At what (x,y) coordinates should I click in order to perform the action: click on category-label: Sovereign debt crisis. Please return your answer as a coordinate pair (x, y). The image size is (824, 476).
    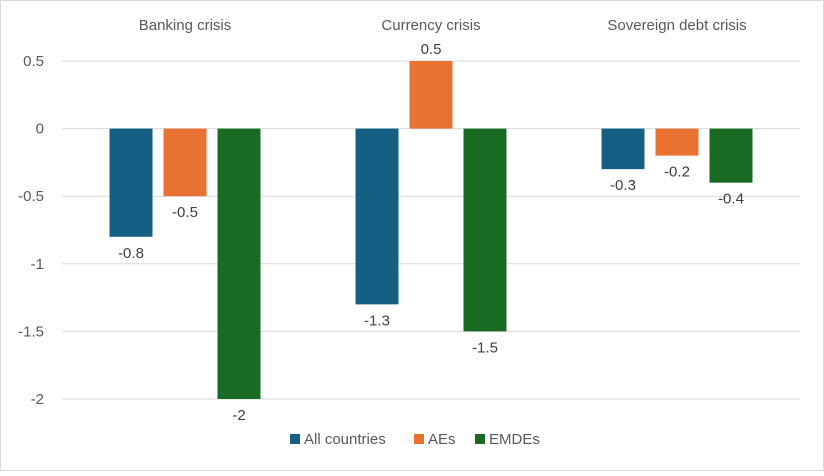
    Looking at the image, I should click on (676, 25).